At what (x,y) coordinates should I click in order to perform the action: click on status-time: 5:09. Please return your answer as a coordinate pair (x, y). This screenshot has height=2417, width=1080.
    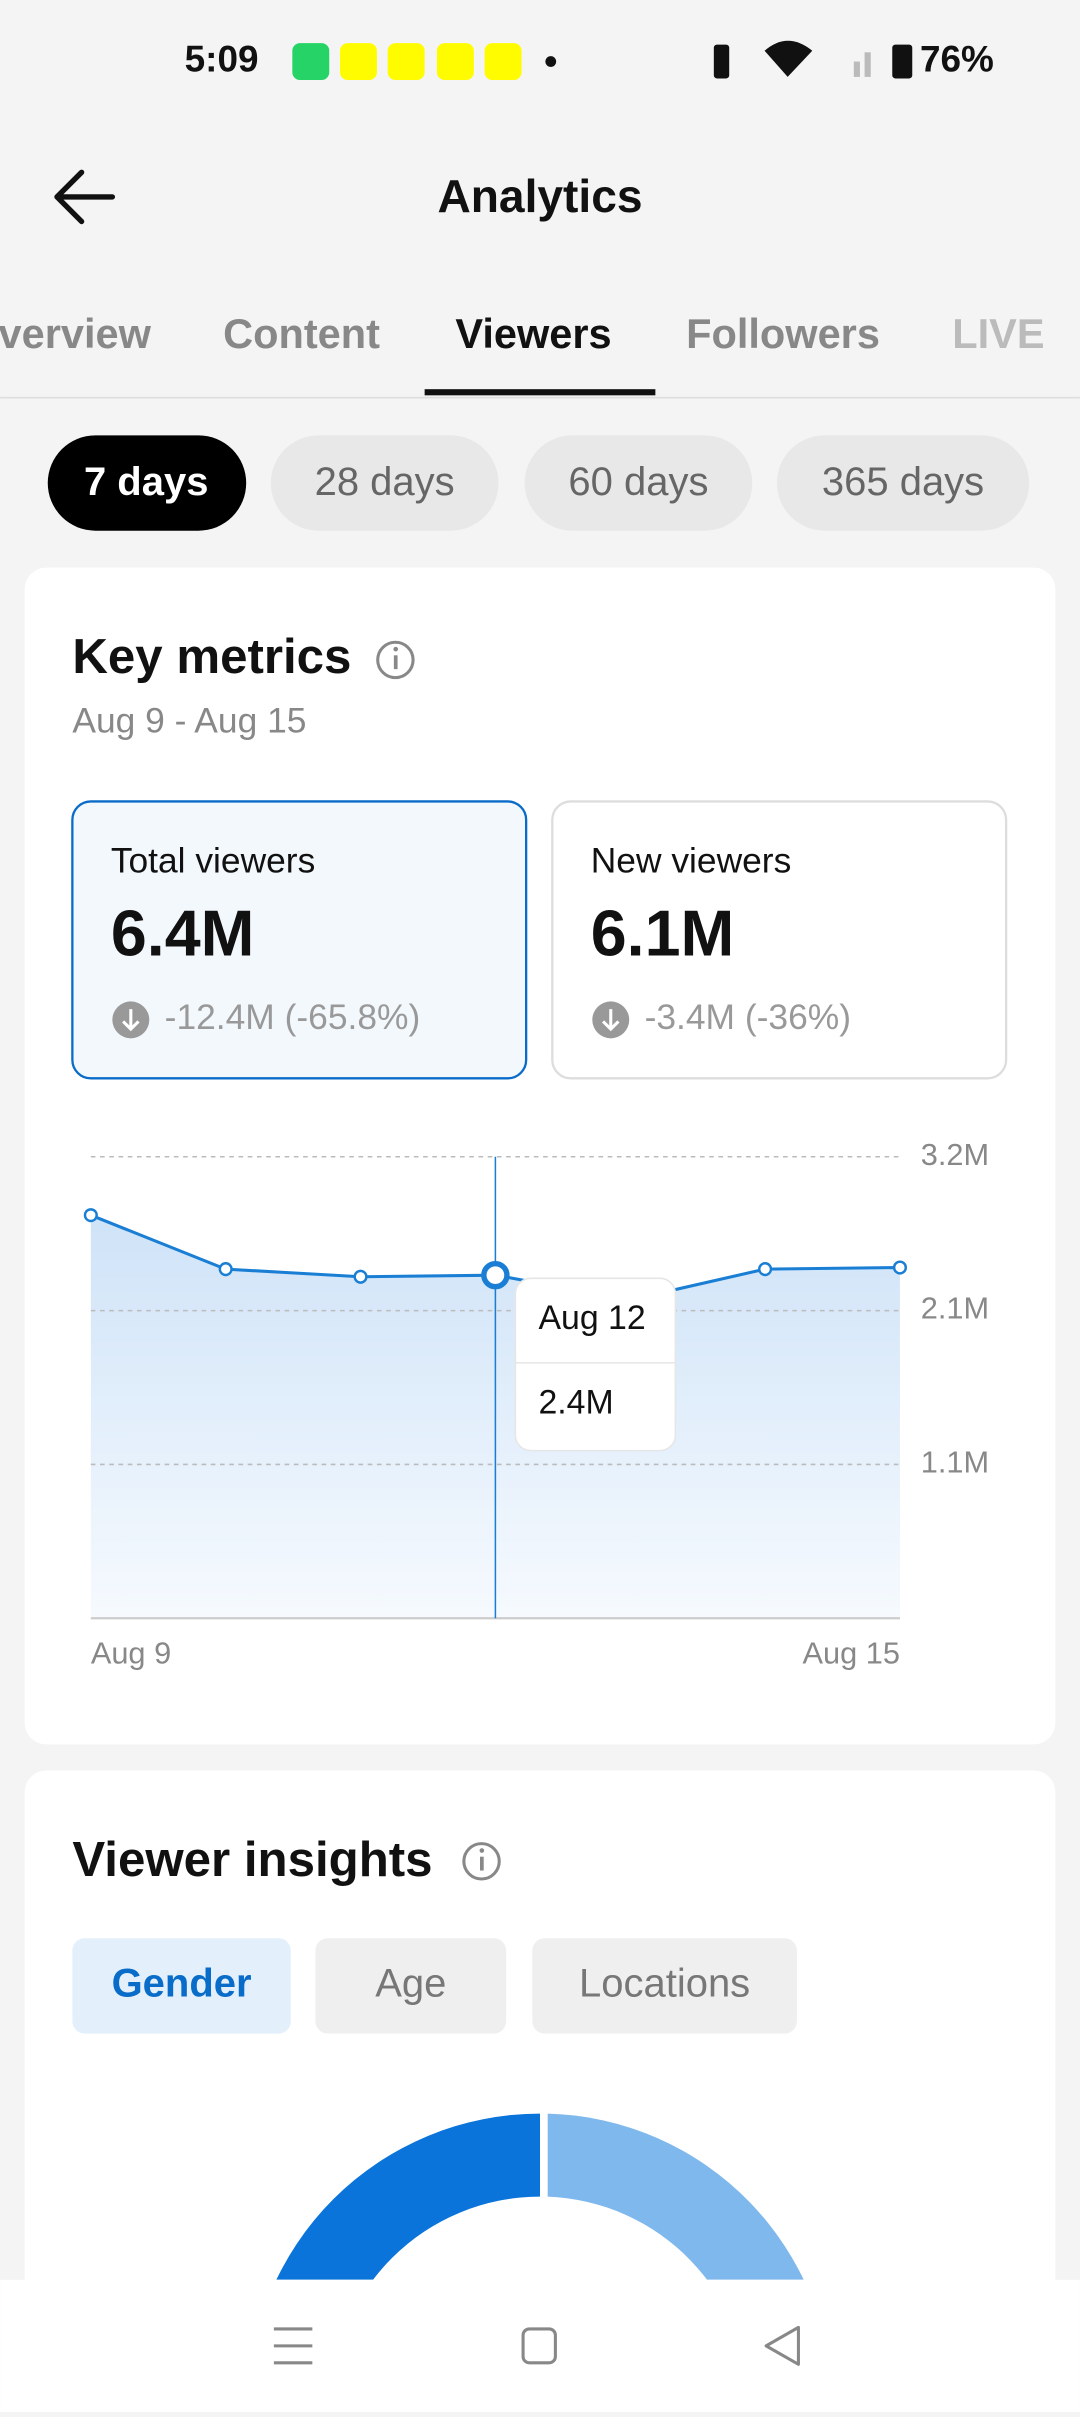
    Looking at the image, I should click on (222, 58).